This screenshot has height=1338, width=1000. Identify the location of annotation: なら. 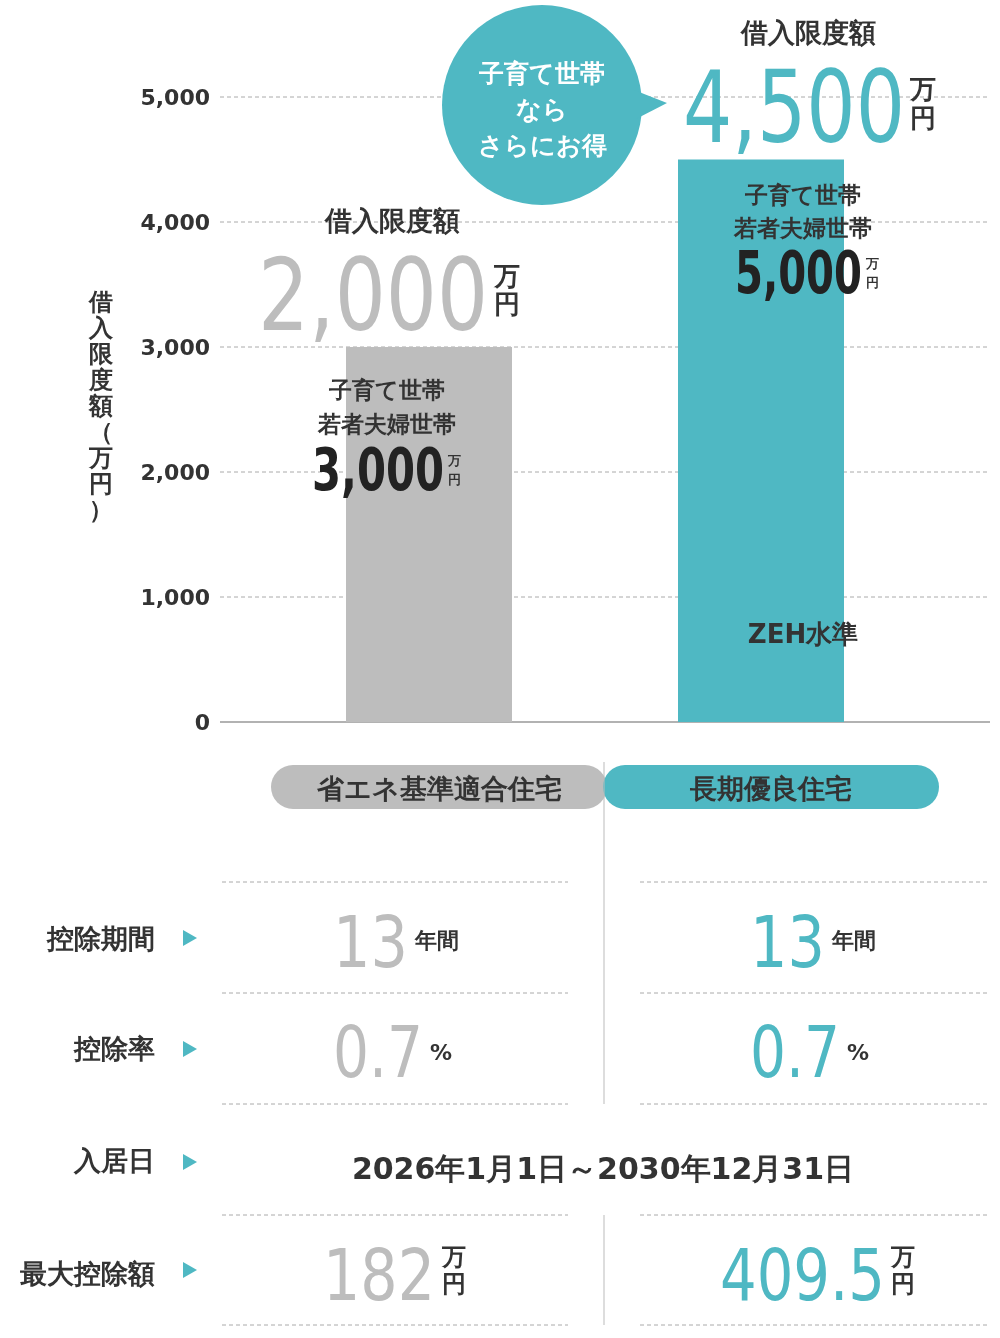
(542, 109).